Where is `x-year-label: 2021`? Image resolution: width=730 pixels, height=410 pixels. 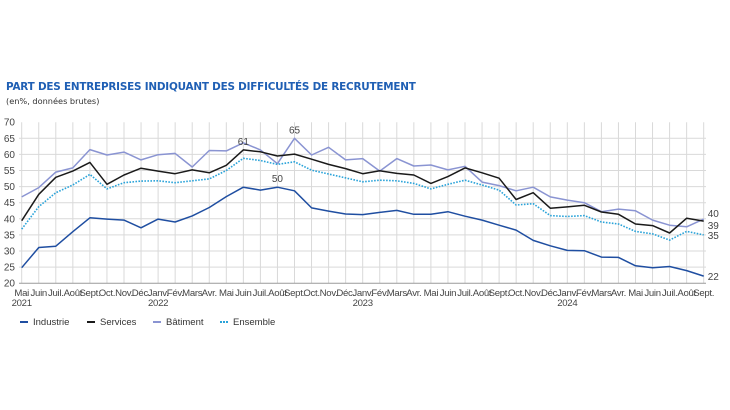
x-year-label: 2021 is located at coordinates (22, 303).